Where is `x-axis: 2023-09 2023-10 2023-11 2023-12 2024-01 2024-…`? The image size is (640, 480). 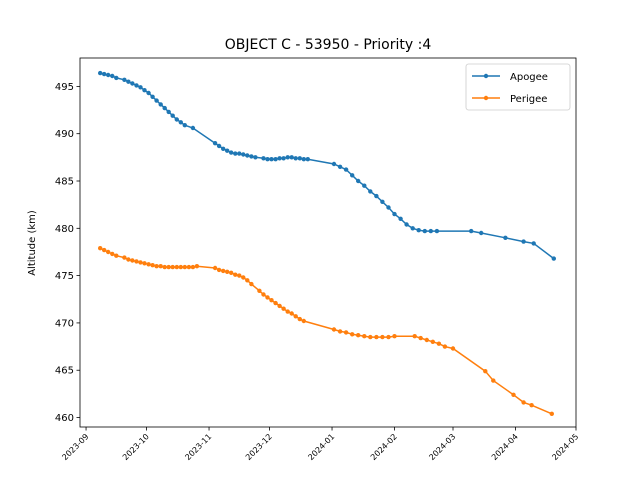
x-axis: 2023-09 2023-10 2023-11 2023-12 2024-01 2024-… is located at coordinates (320, 444).